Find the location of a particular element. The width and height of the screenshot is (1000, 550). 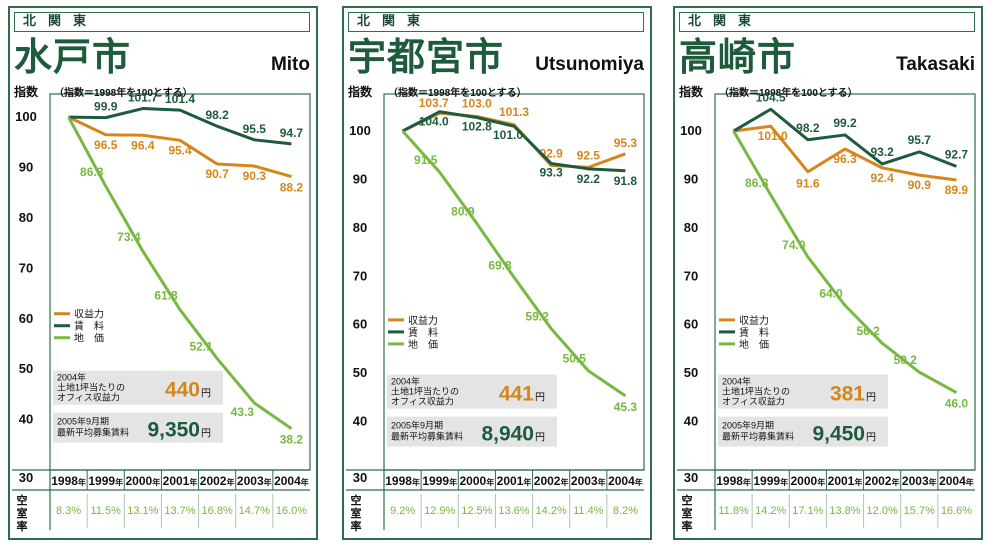

vacancy-value: 15.7% is located at coordinates (919, 511).